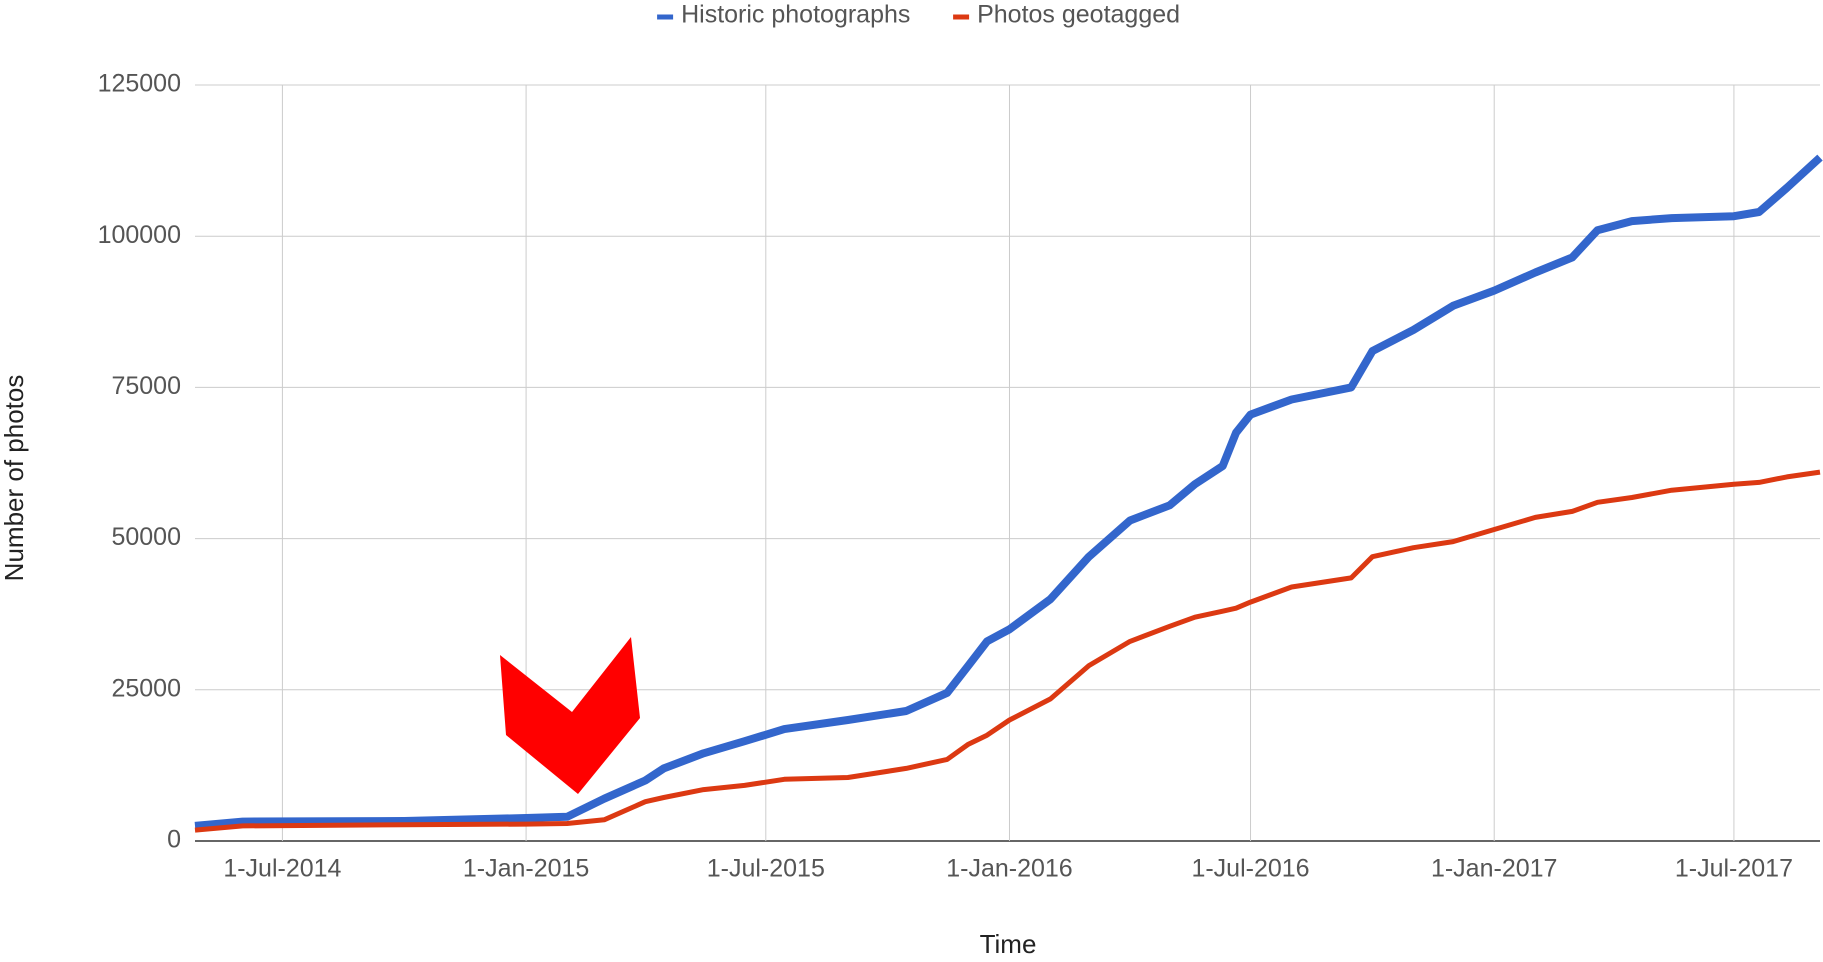  I want to click on y-tick-label: 100000, so click(139, 235).